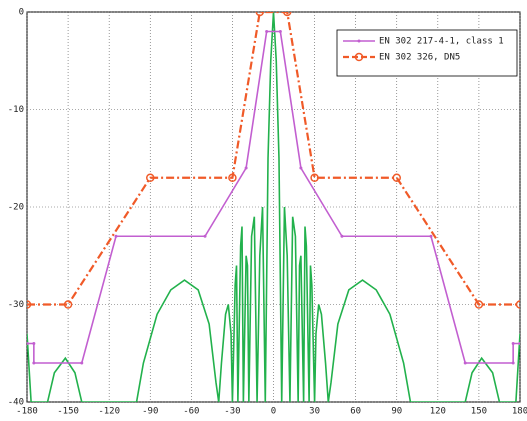 The height and width of the screenshot is (421, 527). Describe the element at coordinates (16, 110) in the screenshot. I see `y-tick-label: -10` at that location.